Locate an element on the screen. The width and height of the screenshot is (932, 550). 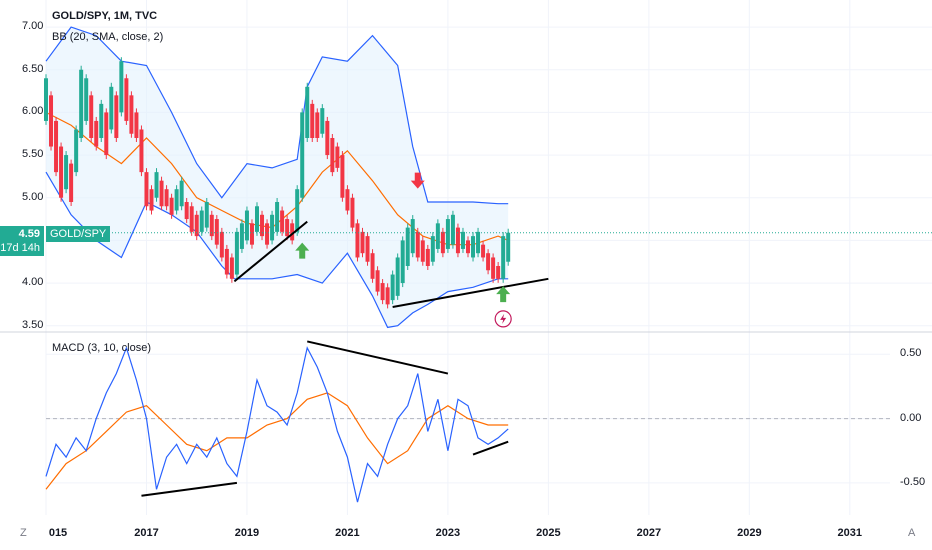
time-tick-label: 2025 is located at coordinates (548, 533).